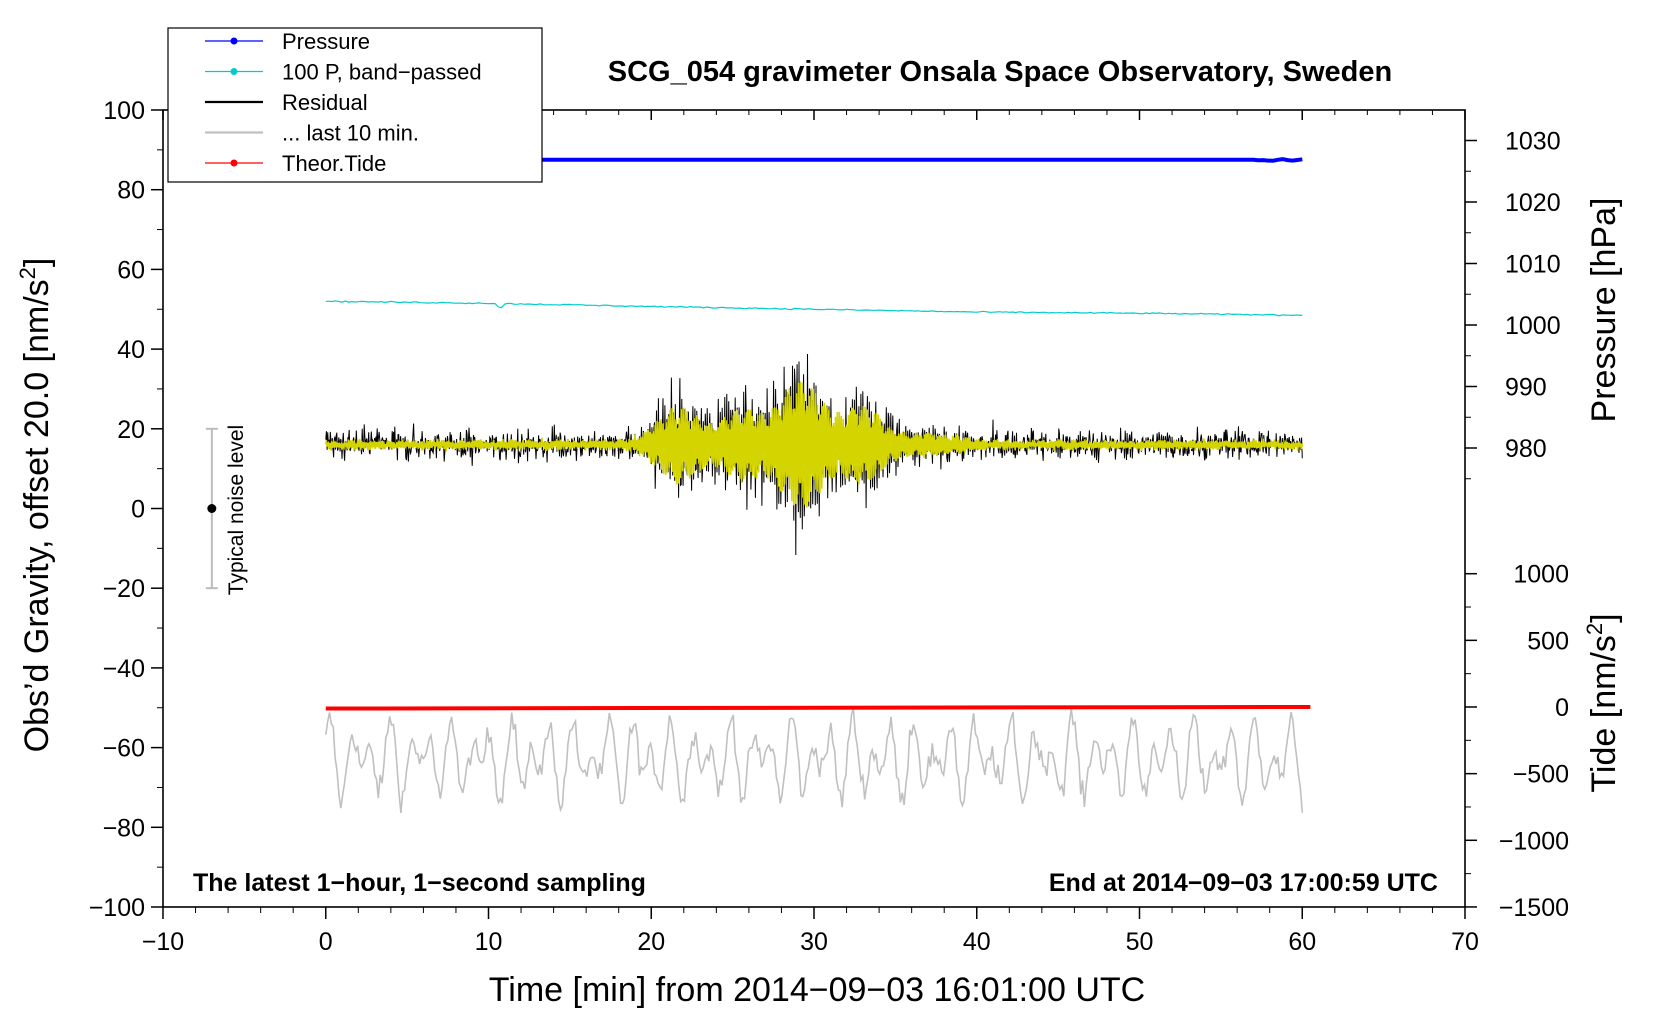  I want to click on noise-level-label: Typical noise level, so click(236, 510).